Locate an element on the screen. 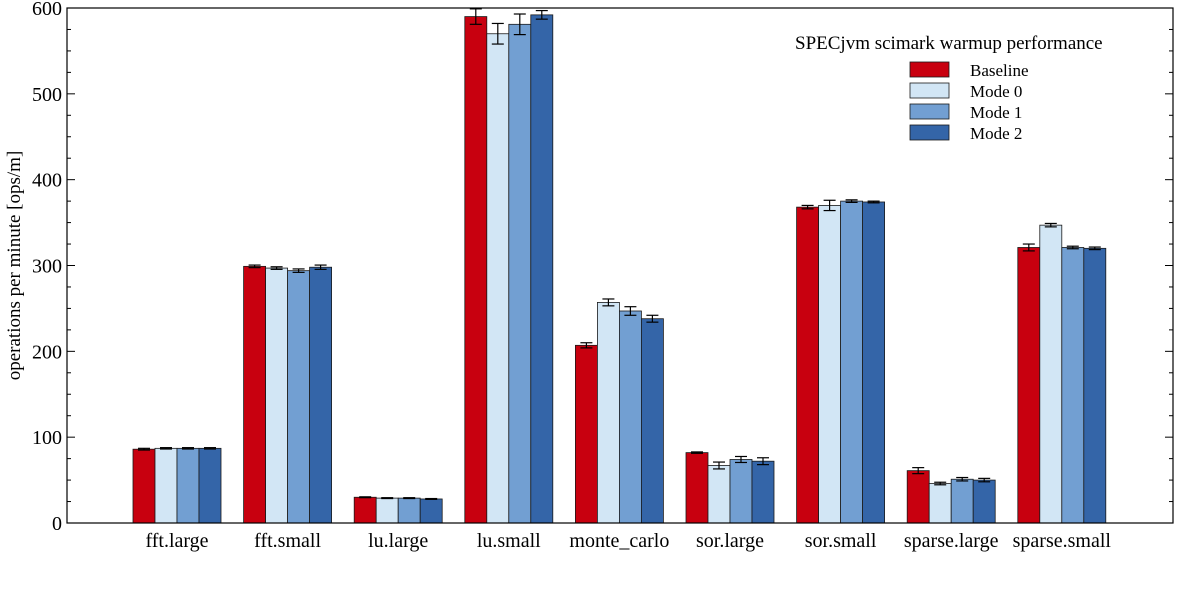 This screenshot has width=1181, height=590. y-tick-label: 0 is located at coordinates (57, 524).